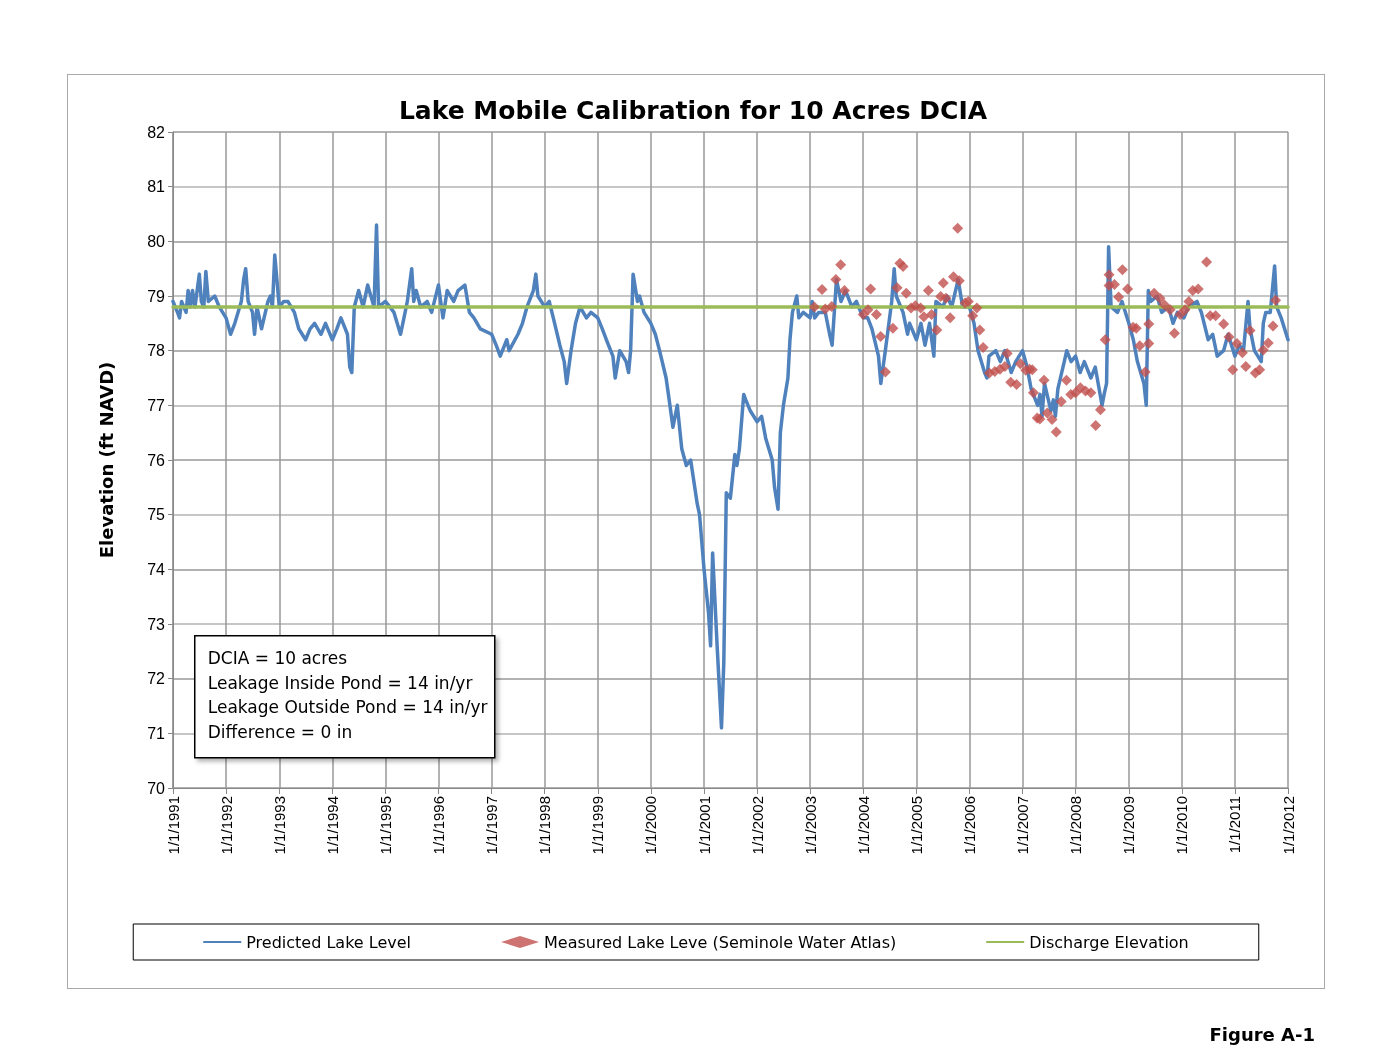  What do you see at coordinates (156, 624) in the screenshot?
I see `y-tick-label: 73` at bounding box center [156, 624].